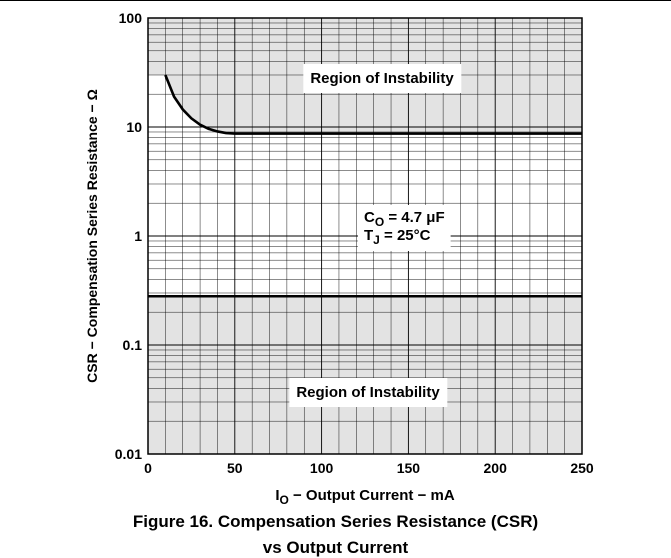 The width and height of the screenshot is (671, 558). I want to click on y-axis-label: CSR − Compensation Series Resistance − Ω, so click(92, 236).